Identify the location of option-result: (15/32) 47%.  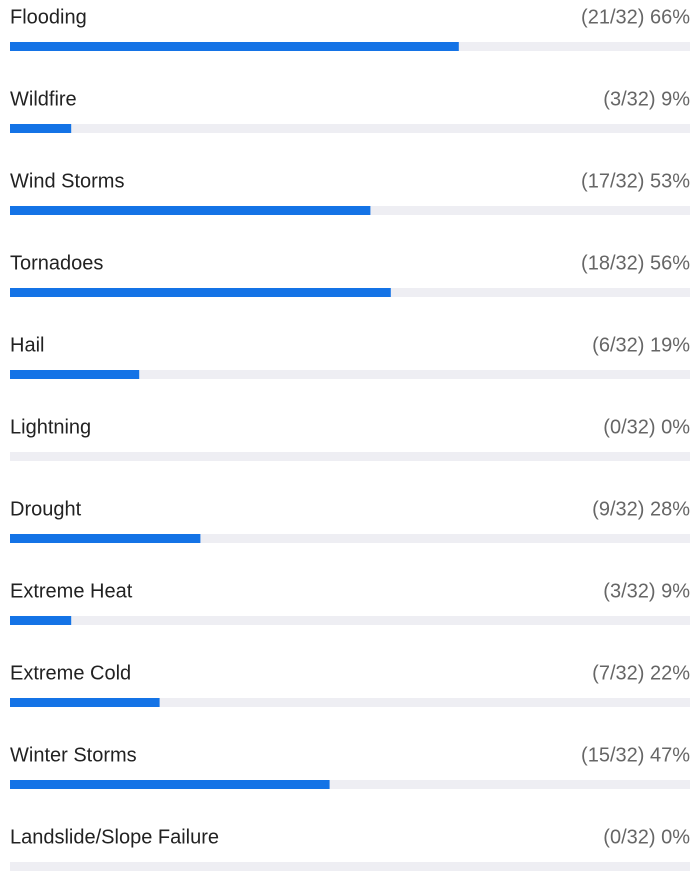
(635, 755).